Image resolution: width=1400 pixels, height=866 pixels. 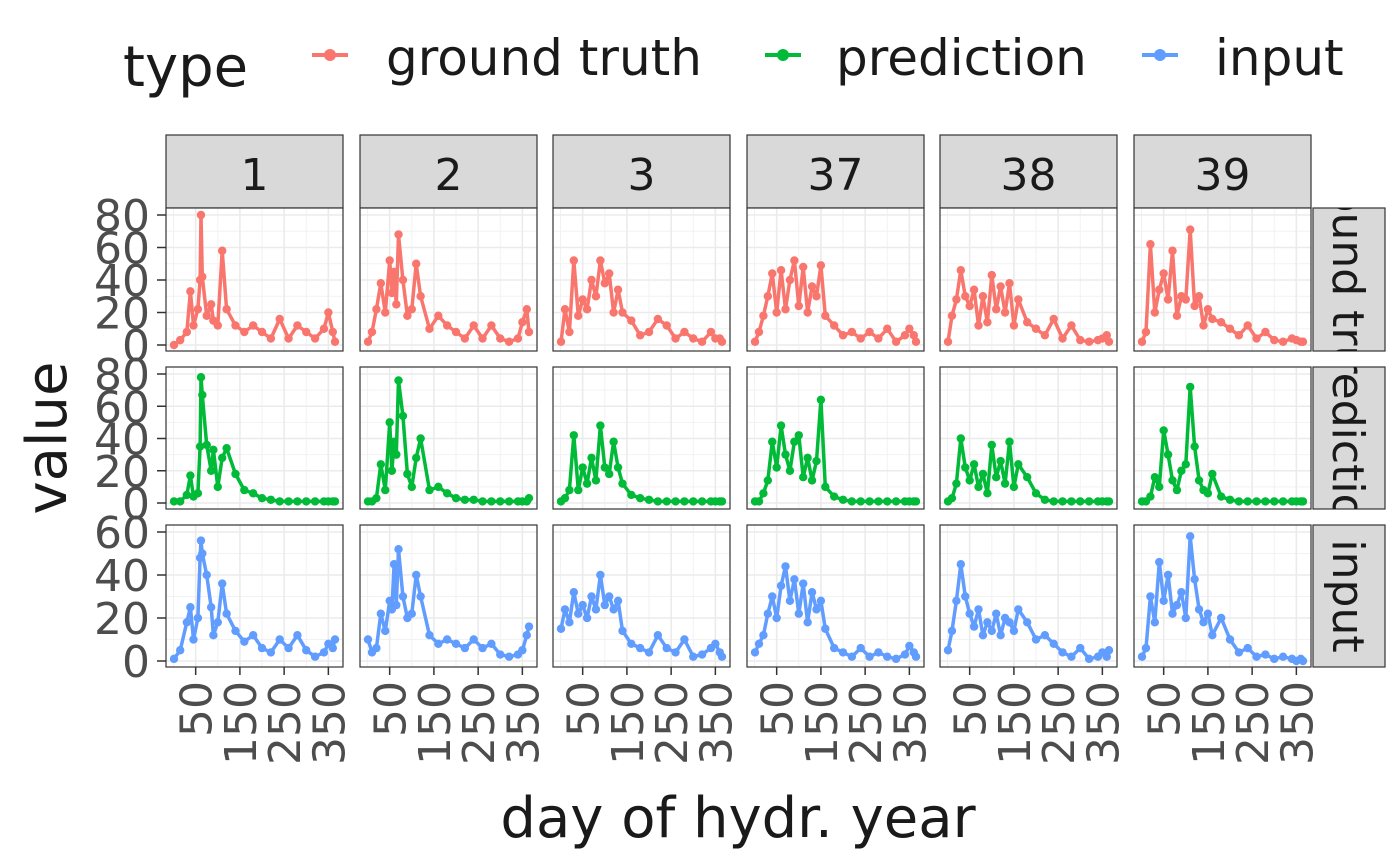 I want to click on facet-strip-top: 38, so click(x=1028, y=171).